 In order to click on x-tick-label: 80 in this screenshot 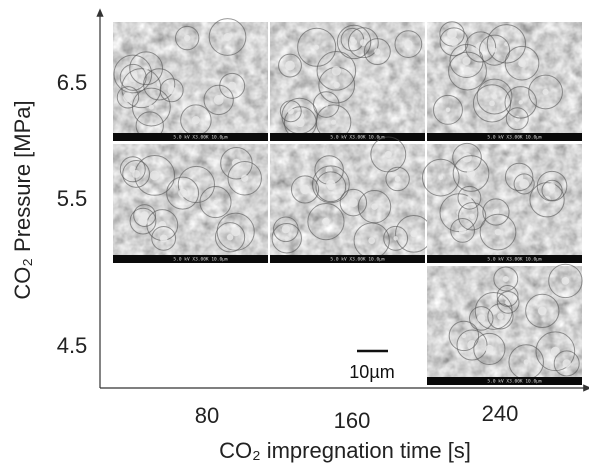, I will do `click(207, 415)`.